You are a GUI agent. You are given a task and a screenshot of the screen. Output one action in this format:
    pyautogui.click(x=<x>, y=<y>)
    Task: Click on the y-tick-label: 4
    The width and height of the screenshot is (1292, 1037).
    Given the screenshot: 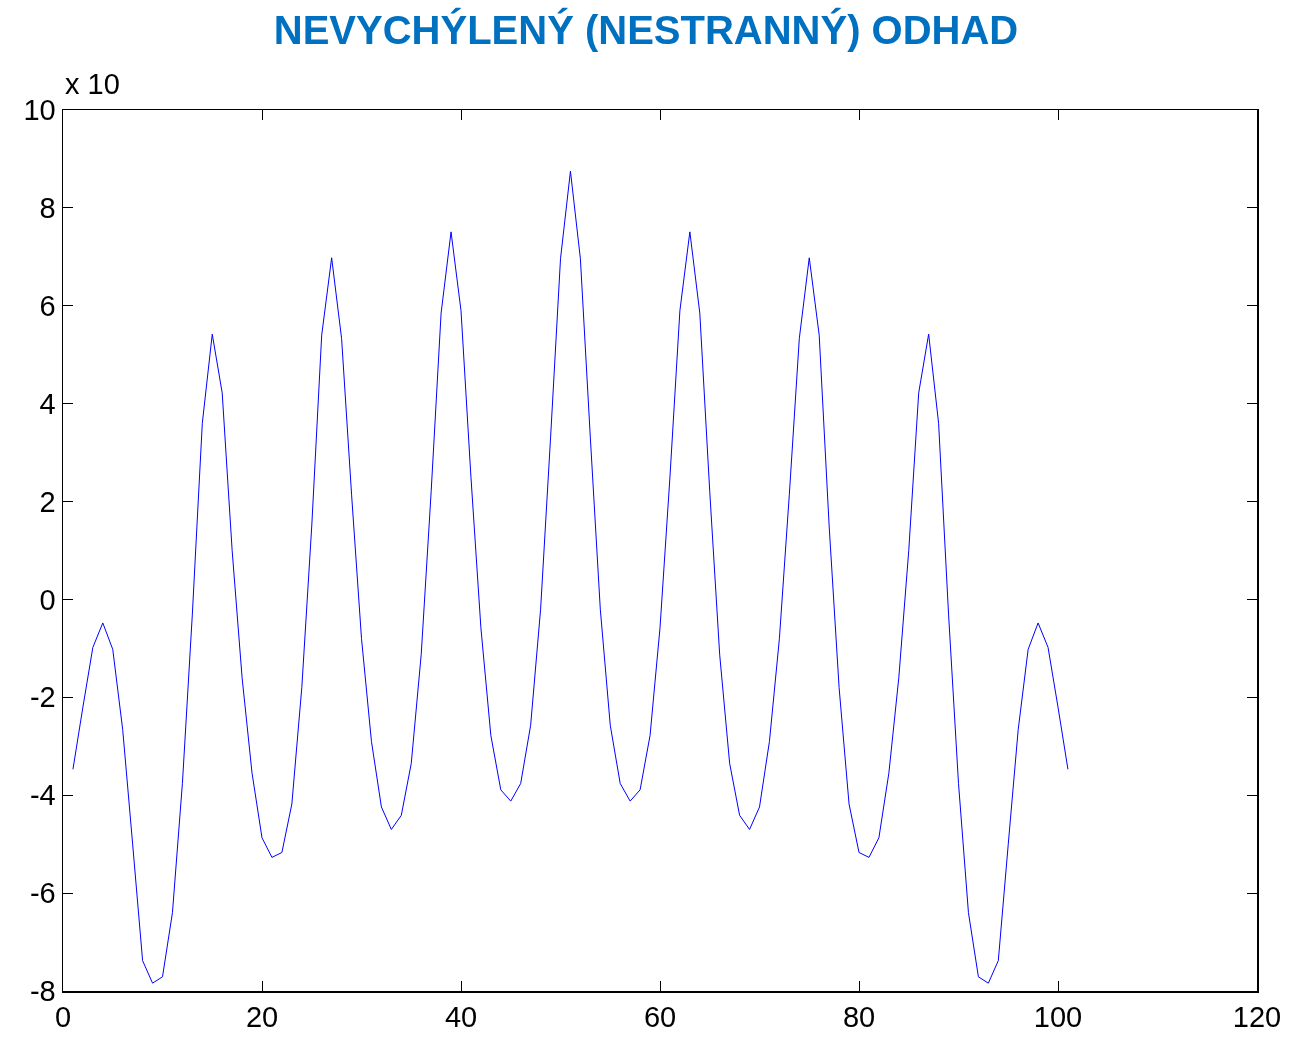 What is the action you would take?
    pyautogui.click(x=47, y=403)
    